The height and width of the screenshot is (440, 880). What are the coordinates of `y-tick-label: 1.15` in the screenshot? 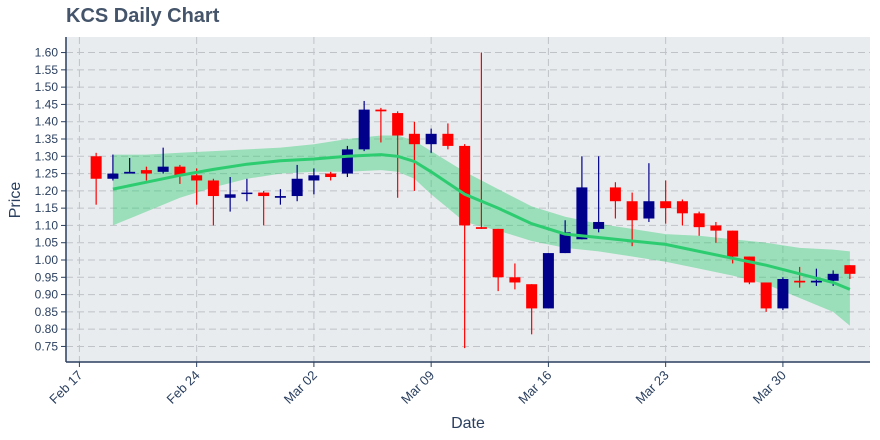 It's located at (47, 208).